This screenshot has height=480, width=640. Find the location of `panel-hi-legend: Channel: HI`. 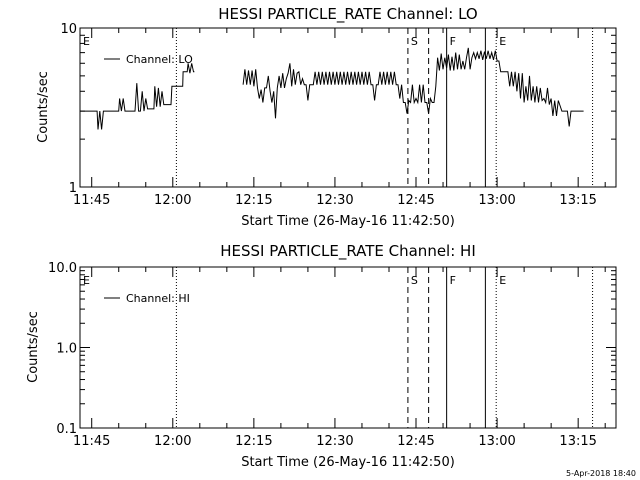

panel-hi-legend: Channel: HI is located at coordinates (147, 298).